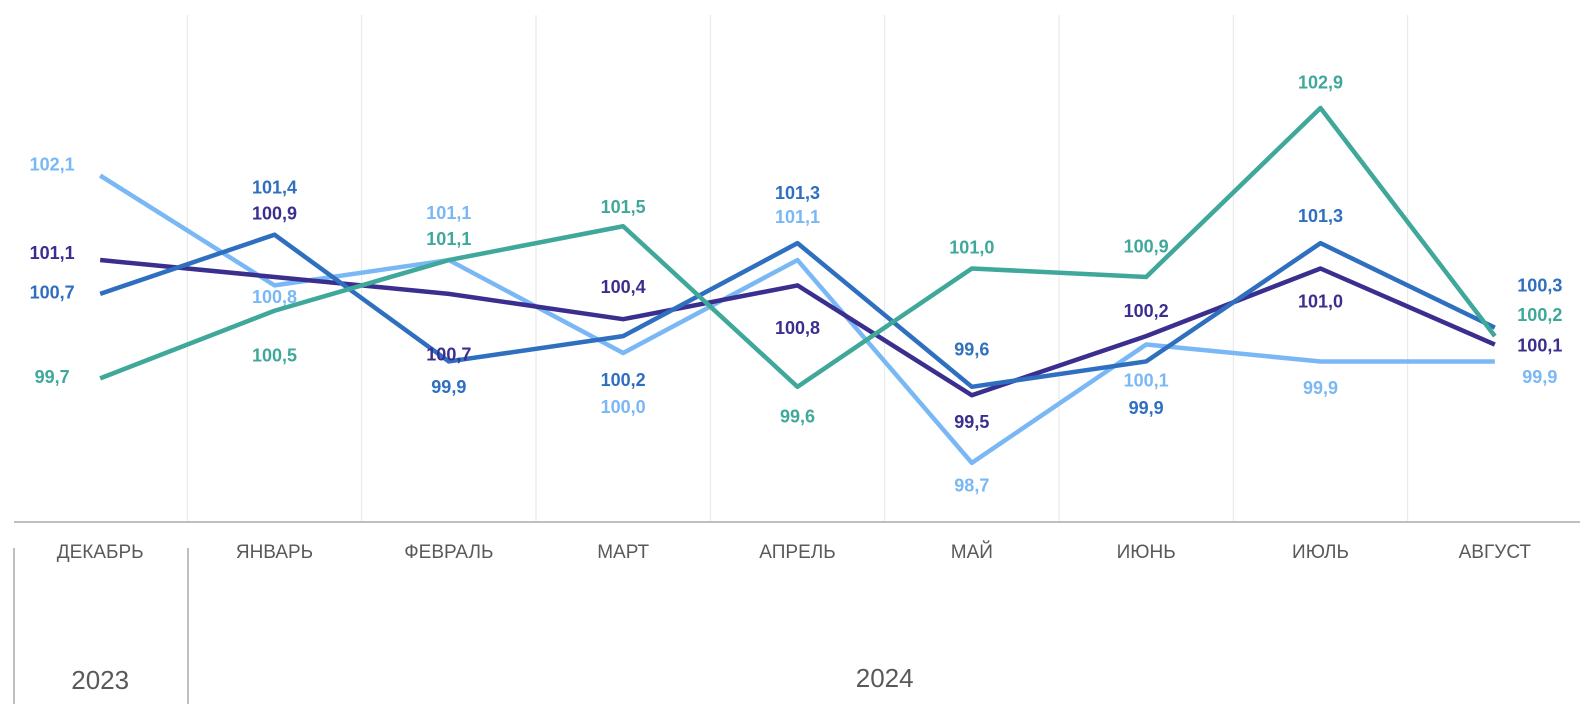 This screenshot has height=704, width=1580. What do you see at coordinates (623, 407) in the screenshot?
I see `data-label: 100,0` at bounding box center [623, 407].